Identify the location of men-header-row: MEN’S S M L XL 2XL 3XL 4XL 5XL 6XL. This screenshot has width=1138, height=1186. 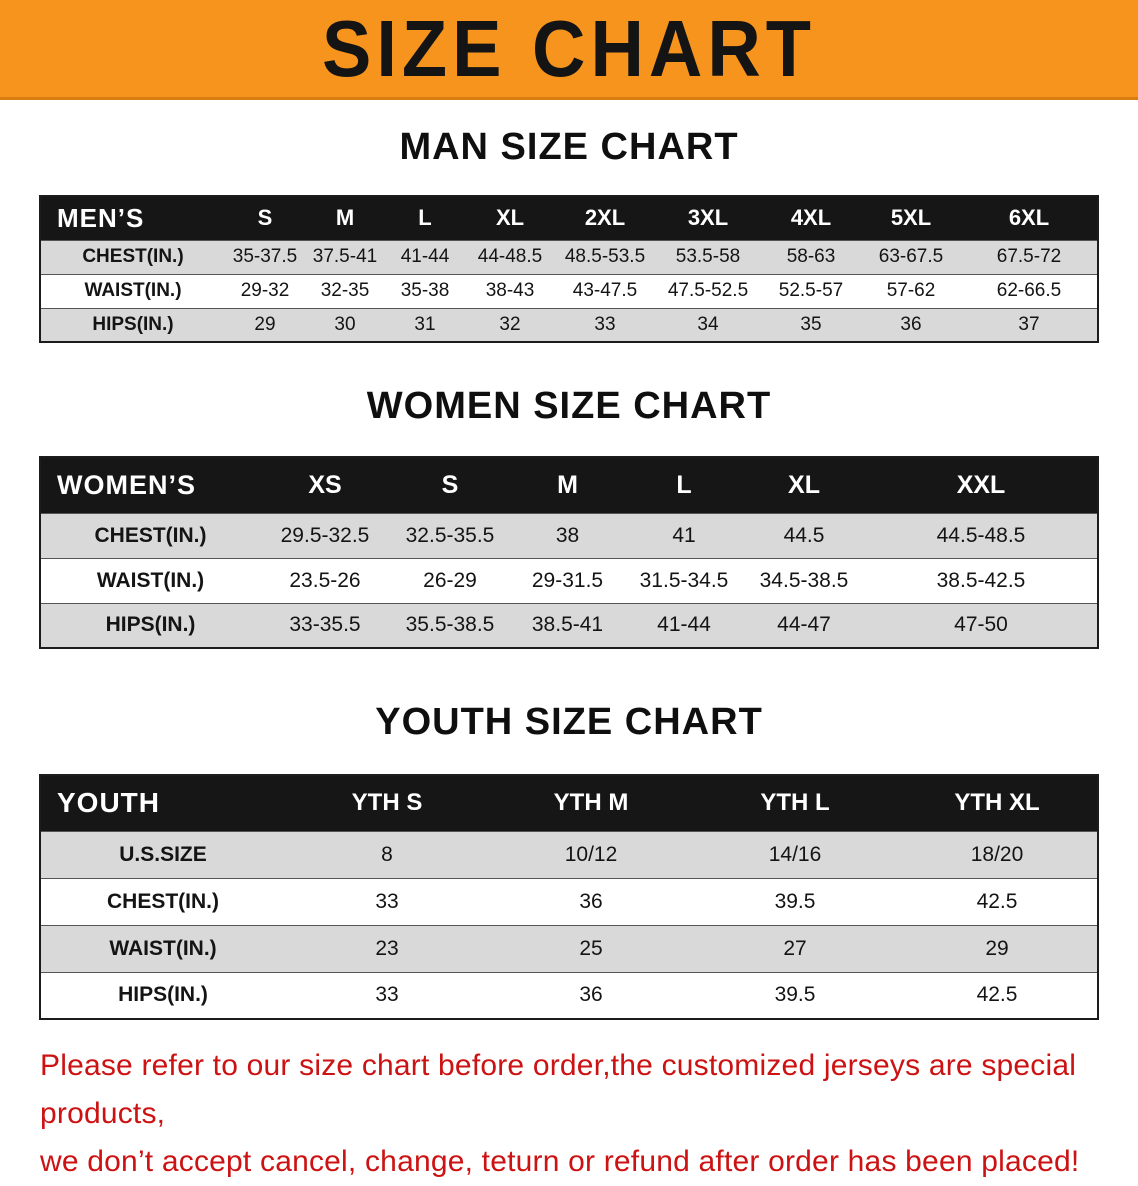
(569, 218).